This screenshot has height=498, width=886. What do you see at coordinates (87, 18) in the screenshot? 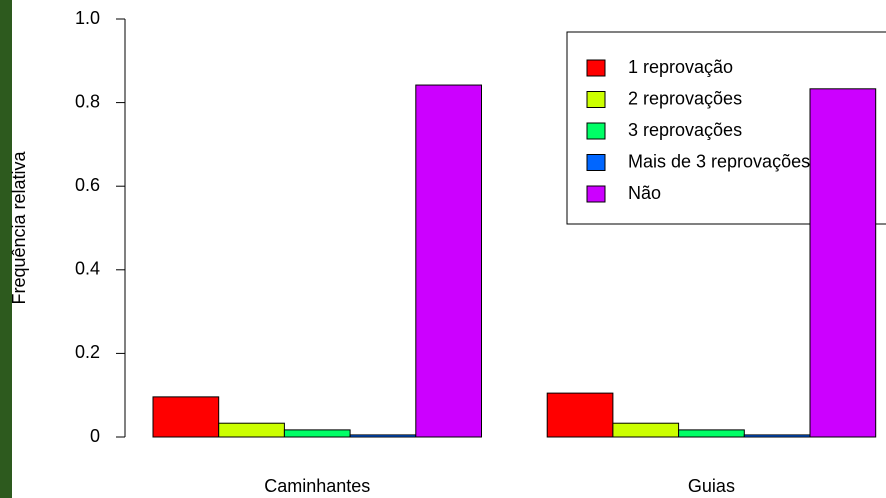
I see `y-tick-label: 1.0` at bounding box center [87, 18].